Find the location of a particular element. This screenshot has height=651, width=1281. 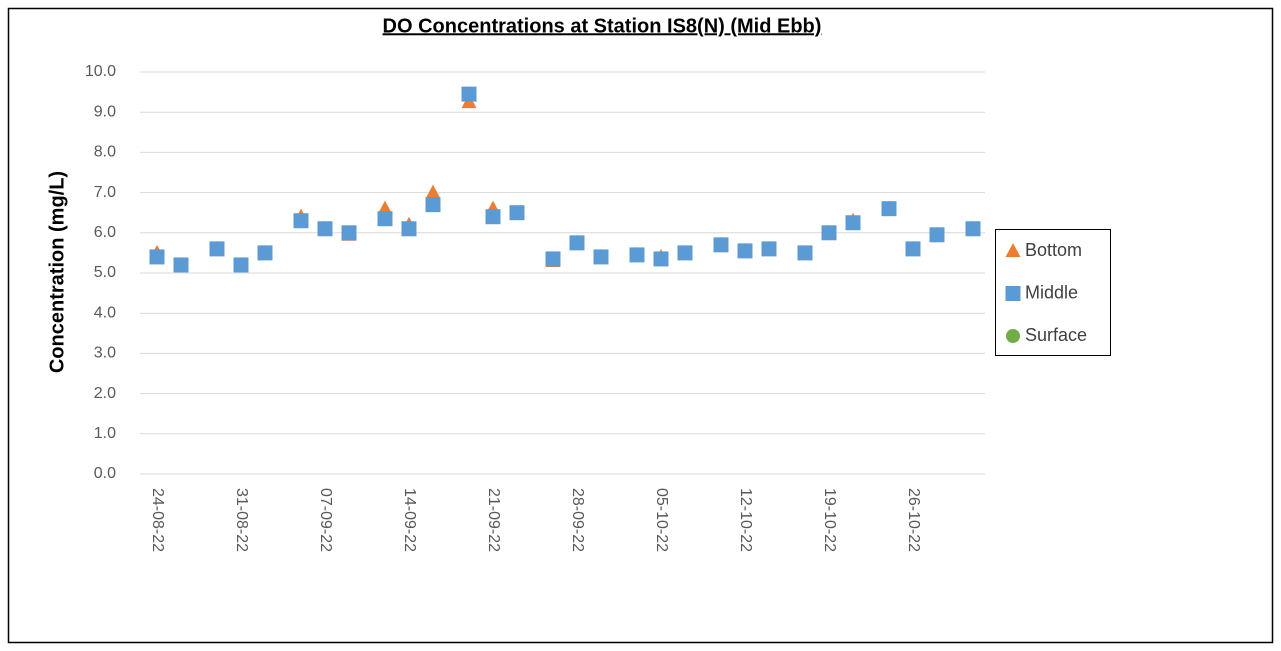

x-tick-label: 31-08-22 is located at coordinates (241, 520).